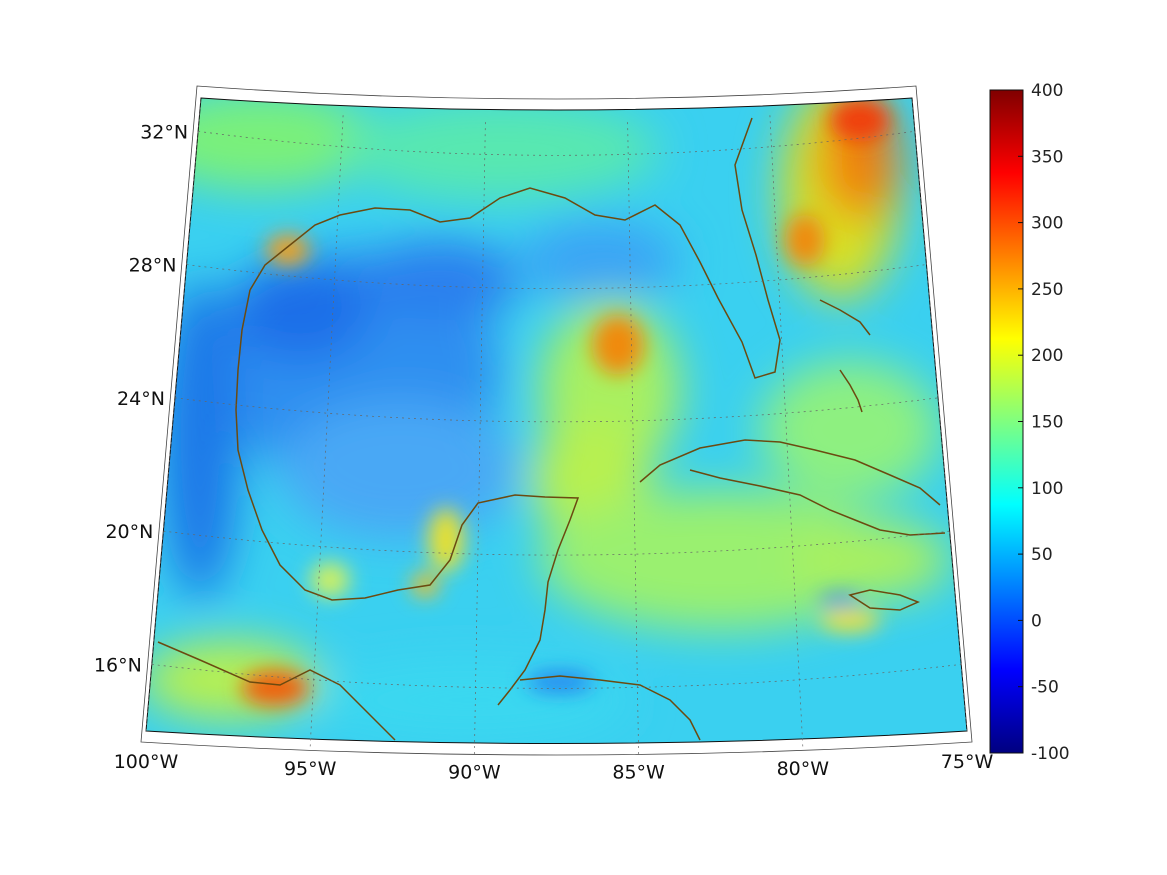  What do you see at coordinates (1036, 621) in the screenshot?
I see `colorbar-tick-label: 0` at bounding box center [1036, 621].